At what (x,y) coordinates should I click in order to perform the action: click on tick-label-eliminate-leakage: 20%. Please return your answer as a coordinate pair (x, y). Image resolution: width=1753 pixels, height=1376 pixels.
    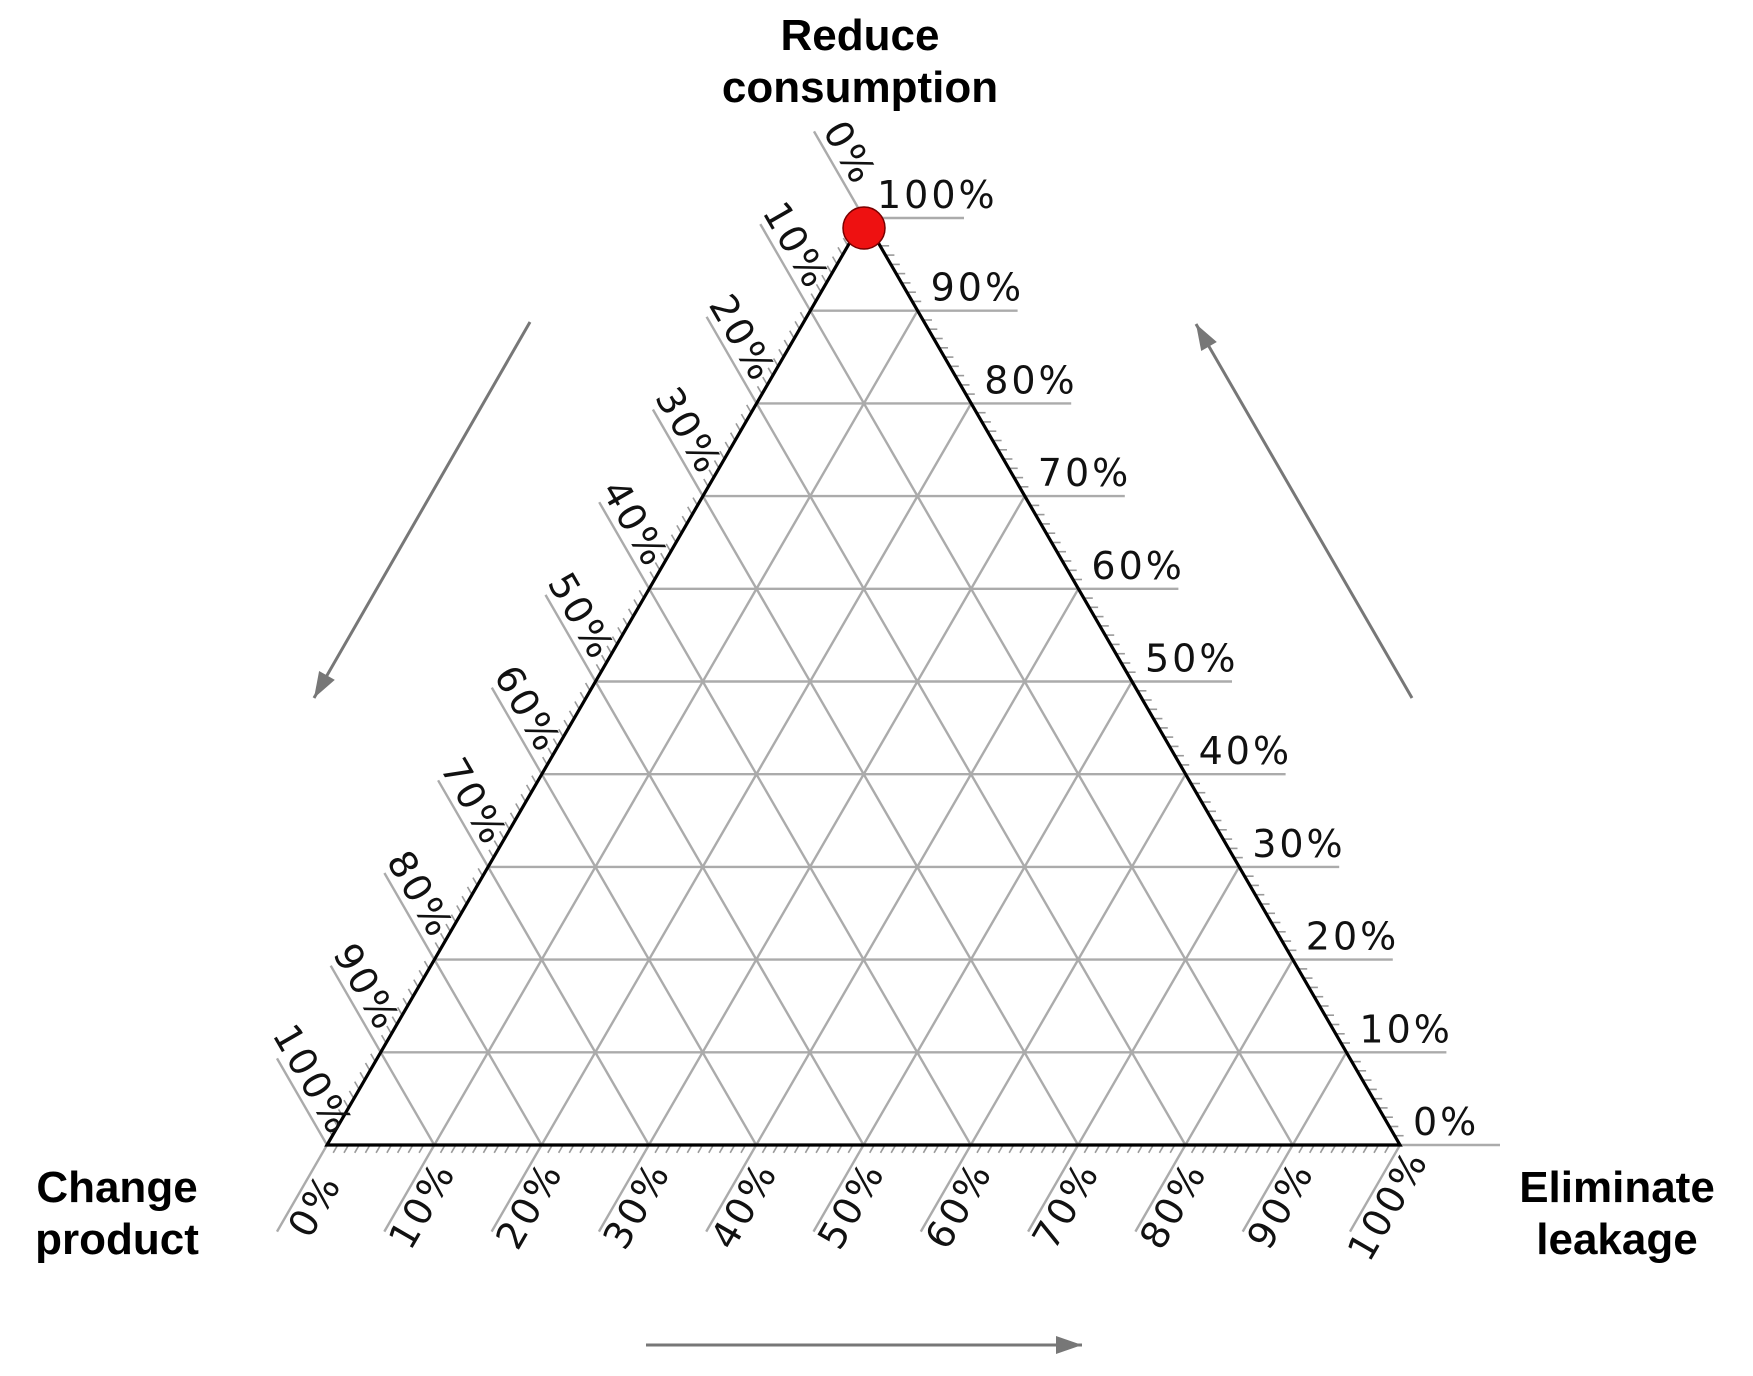
    Looking at the image, I should click on (529, 1205).